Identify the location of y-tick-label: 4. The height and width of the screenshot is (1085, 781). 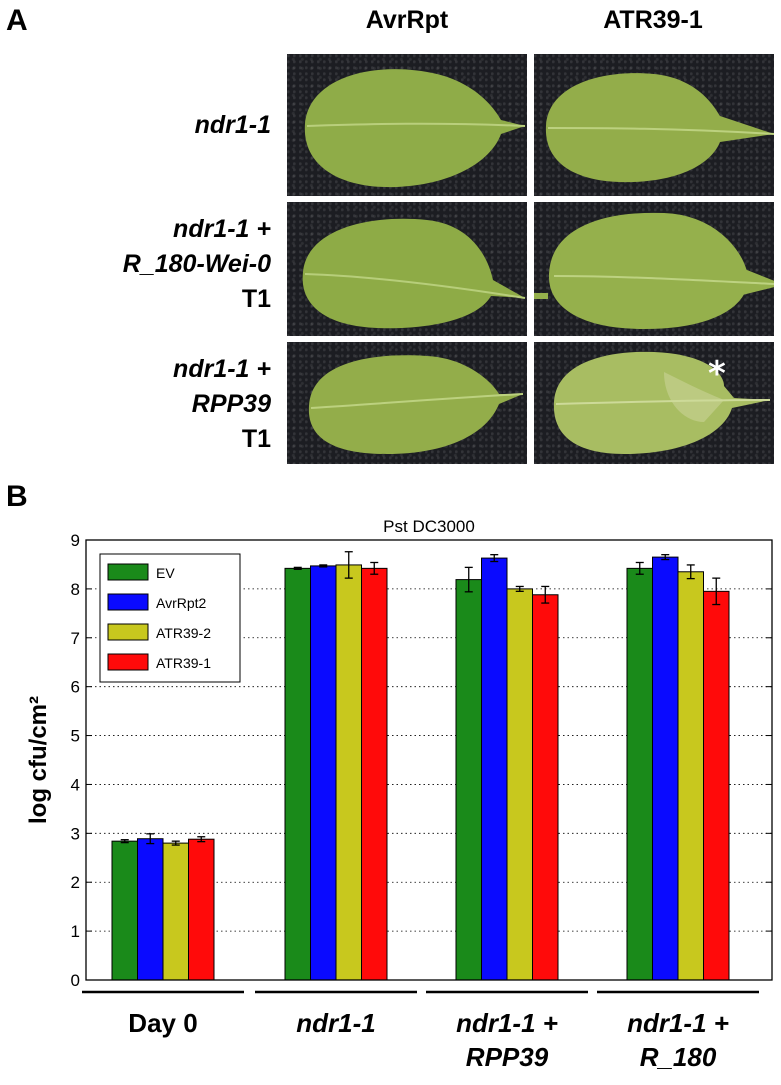
(75, 784).